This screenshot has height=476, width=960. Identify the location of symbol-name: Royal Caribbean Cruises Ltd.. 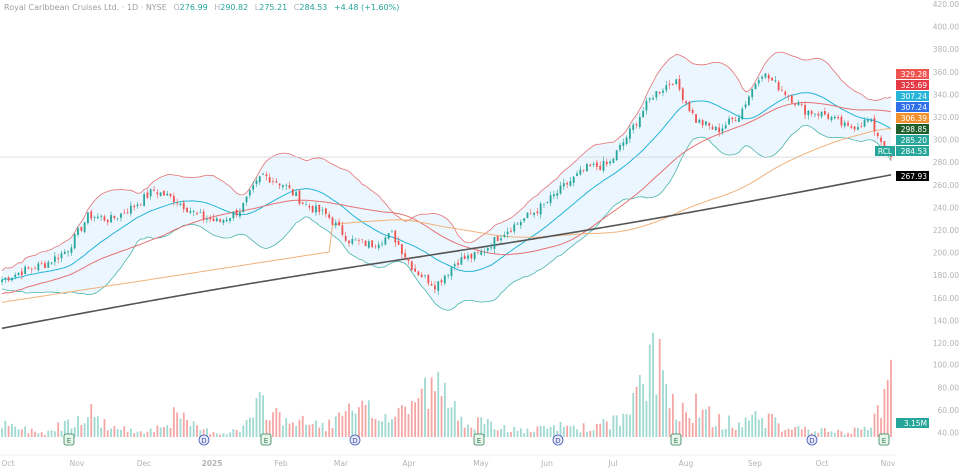
(62, 7).